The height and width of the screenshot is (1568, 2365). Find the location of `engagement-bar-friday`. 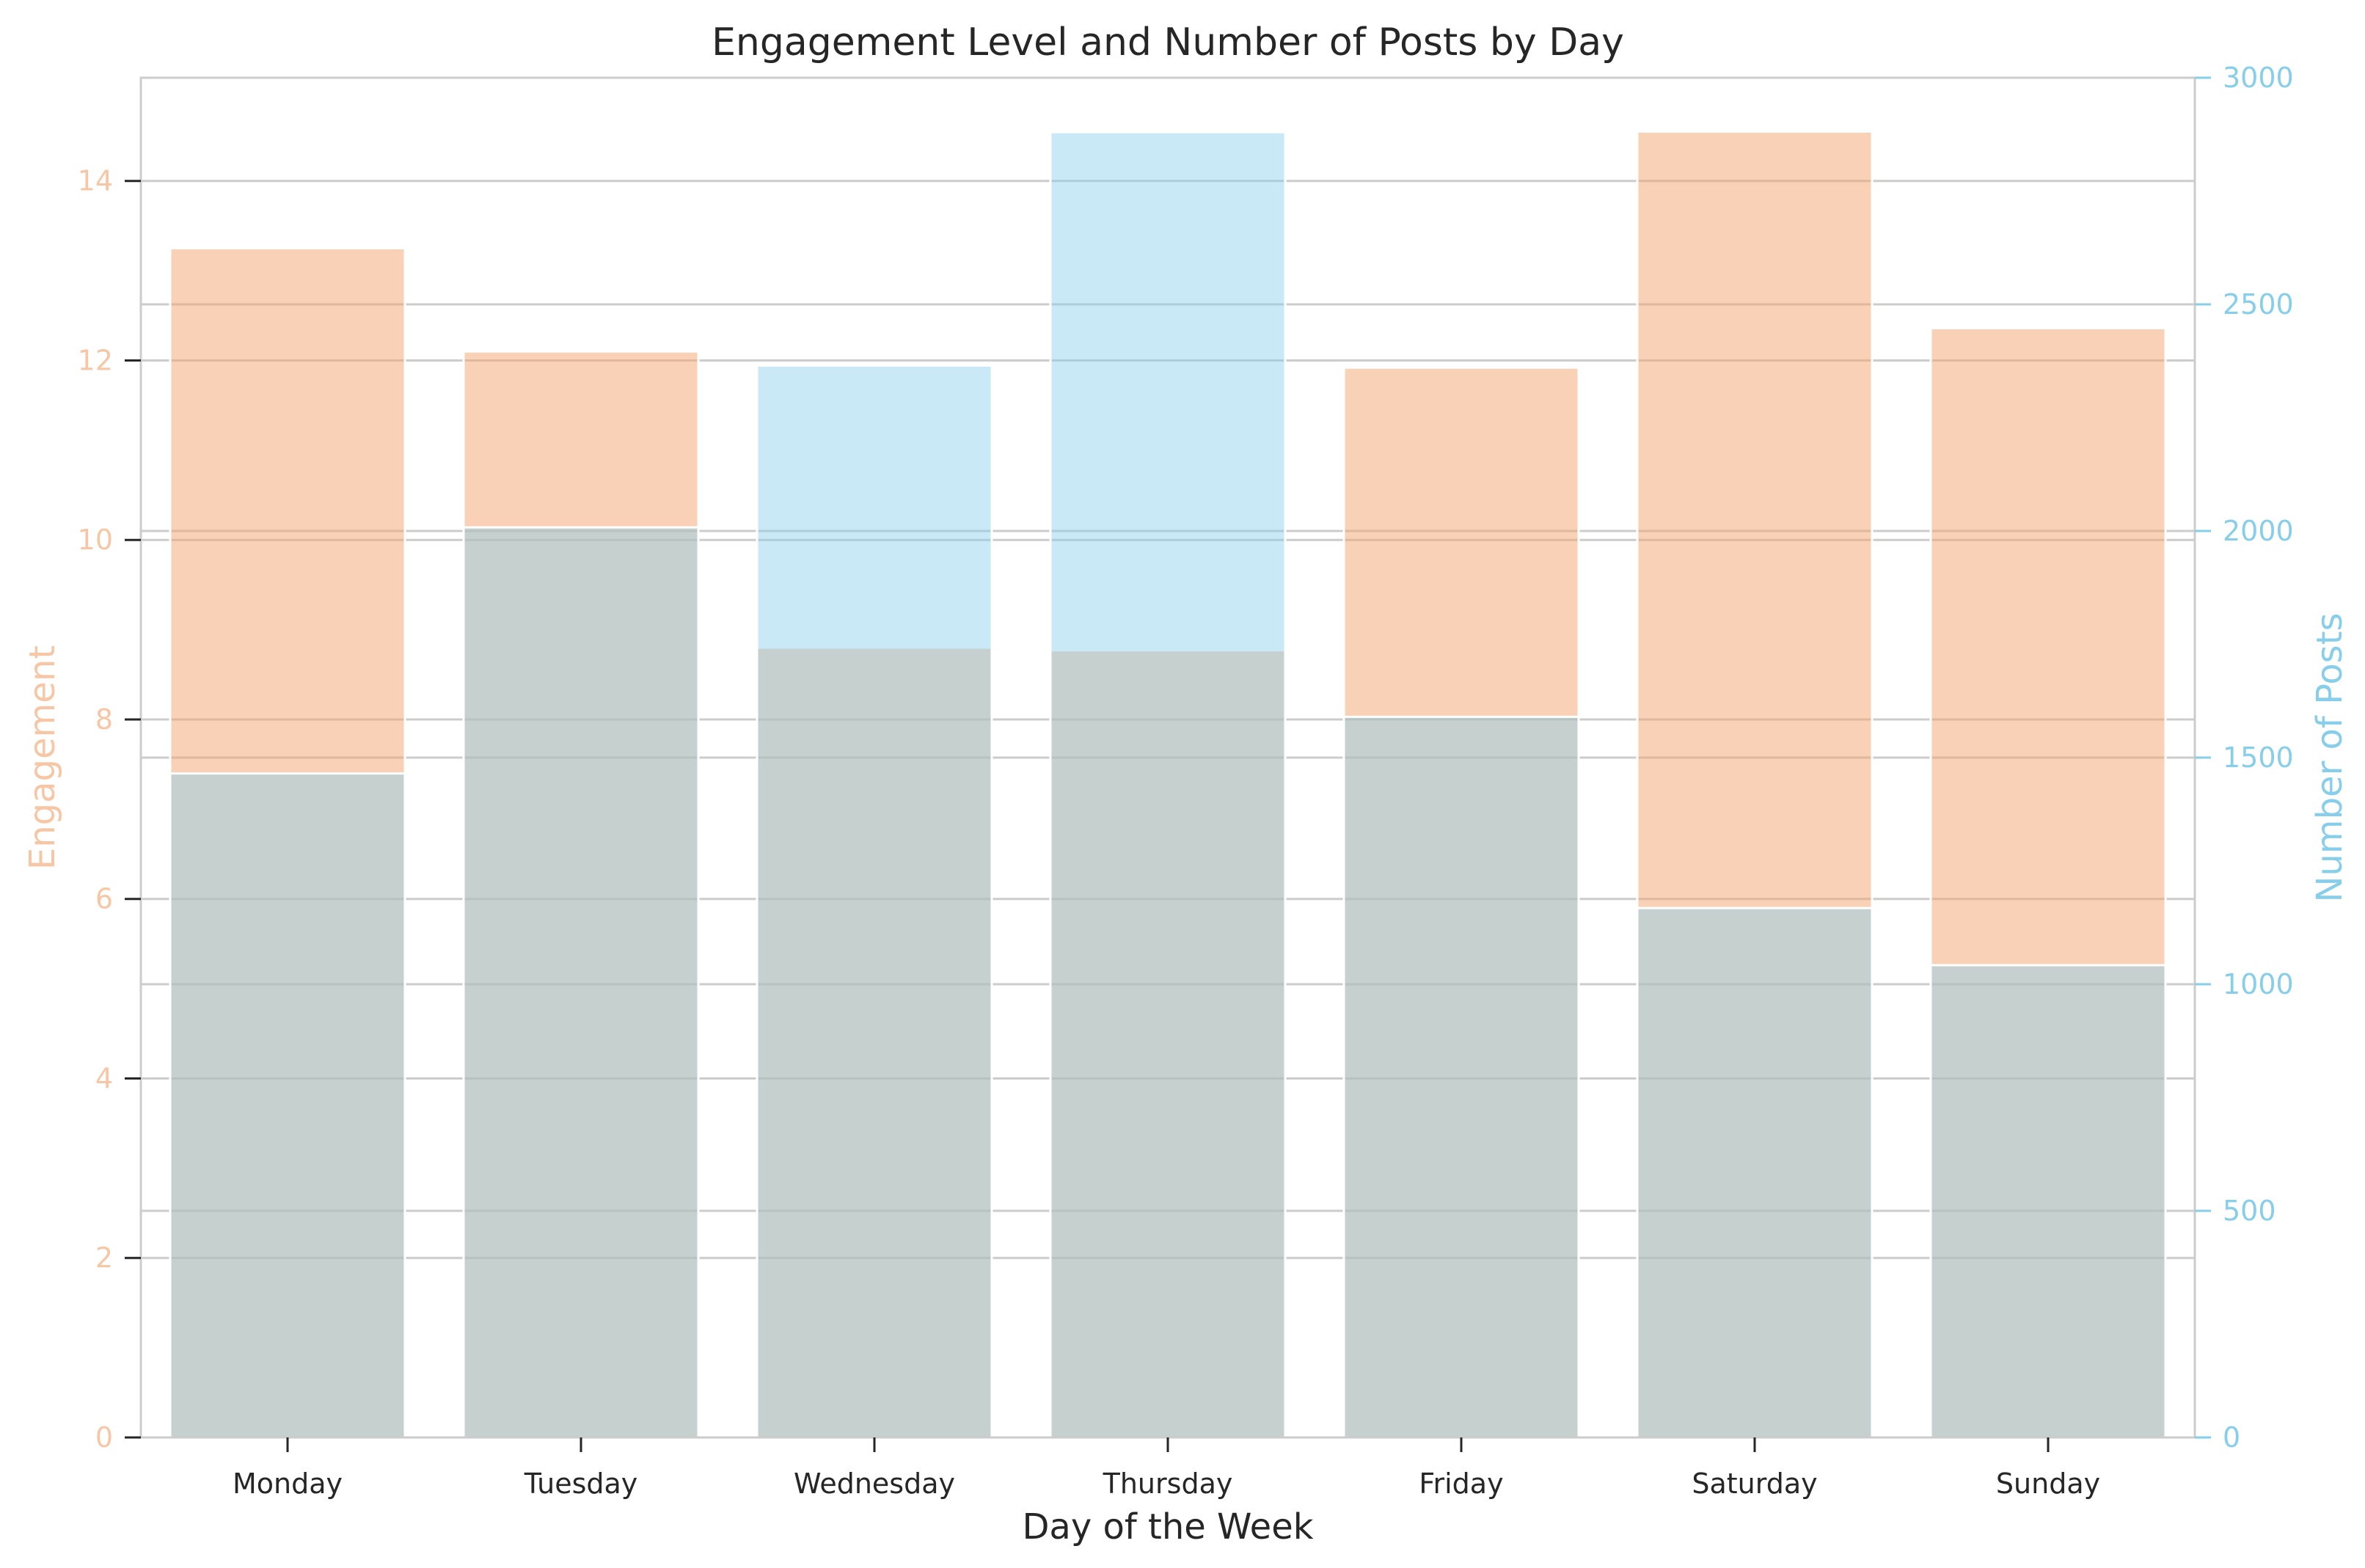

engagement-bar-friday is located at coordinates (1461, 902).